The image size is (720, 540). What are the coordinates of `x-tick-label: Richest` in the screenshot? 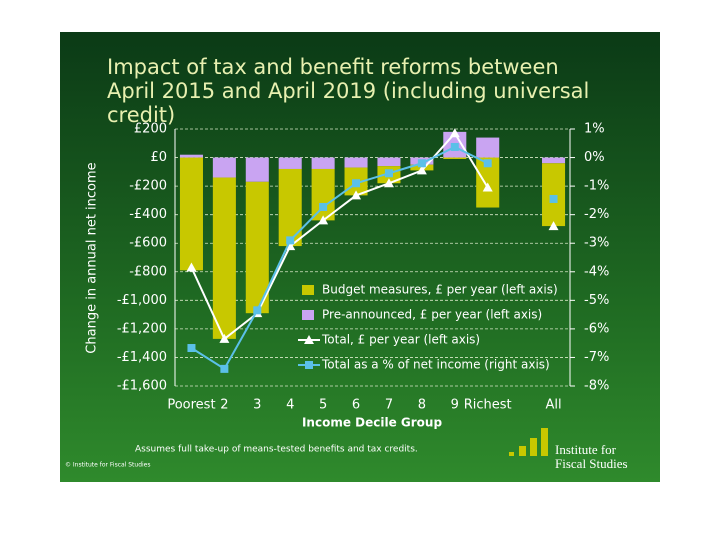 It's located at (488, 405).